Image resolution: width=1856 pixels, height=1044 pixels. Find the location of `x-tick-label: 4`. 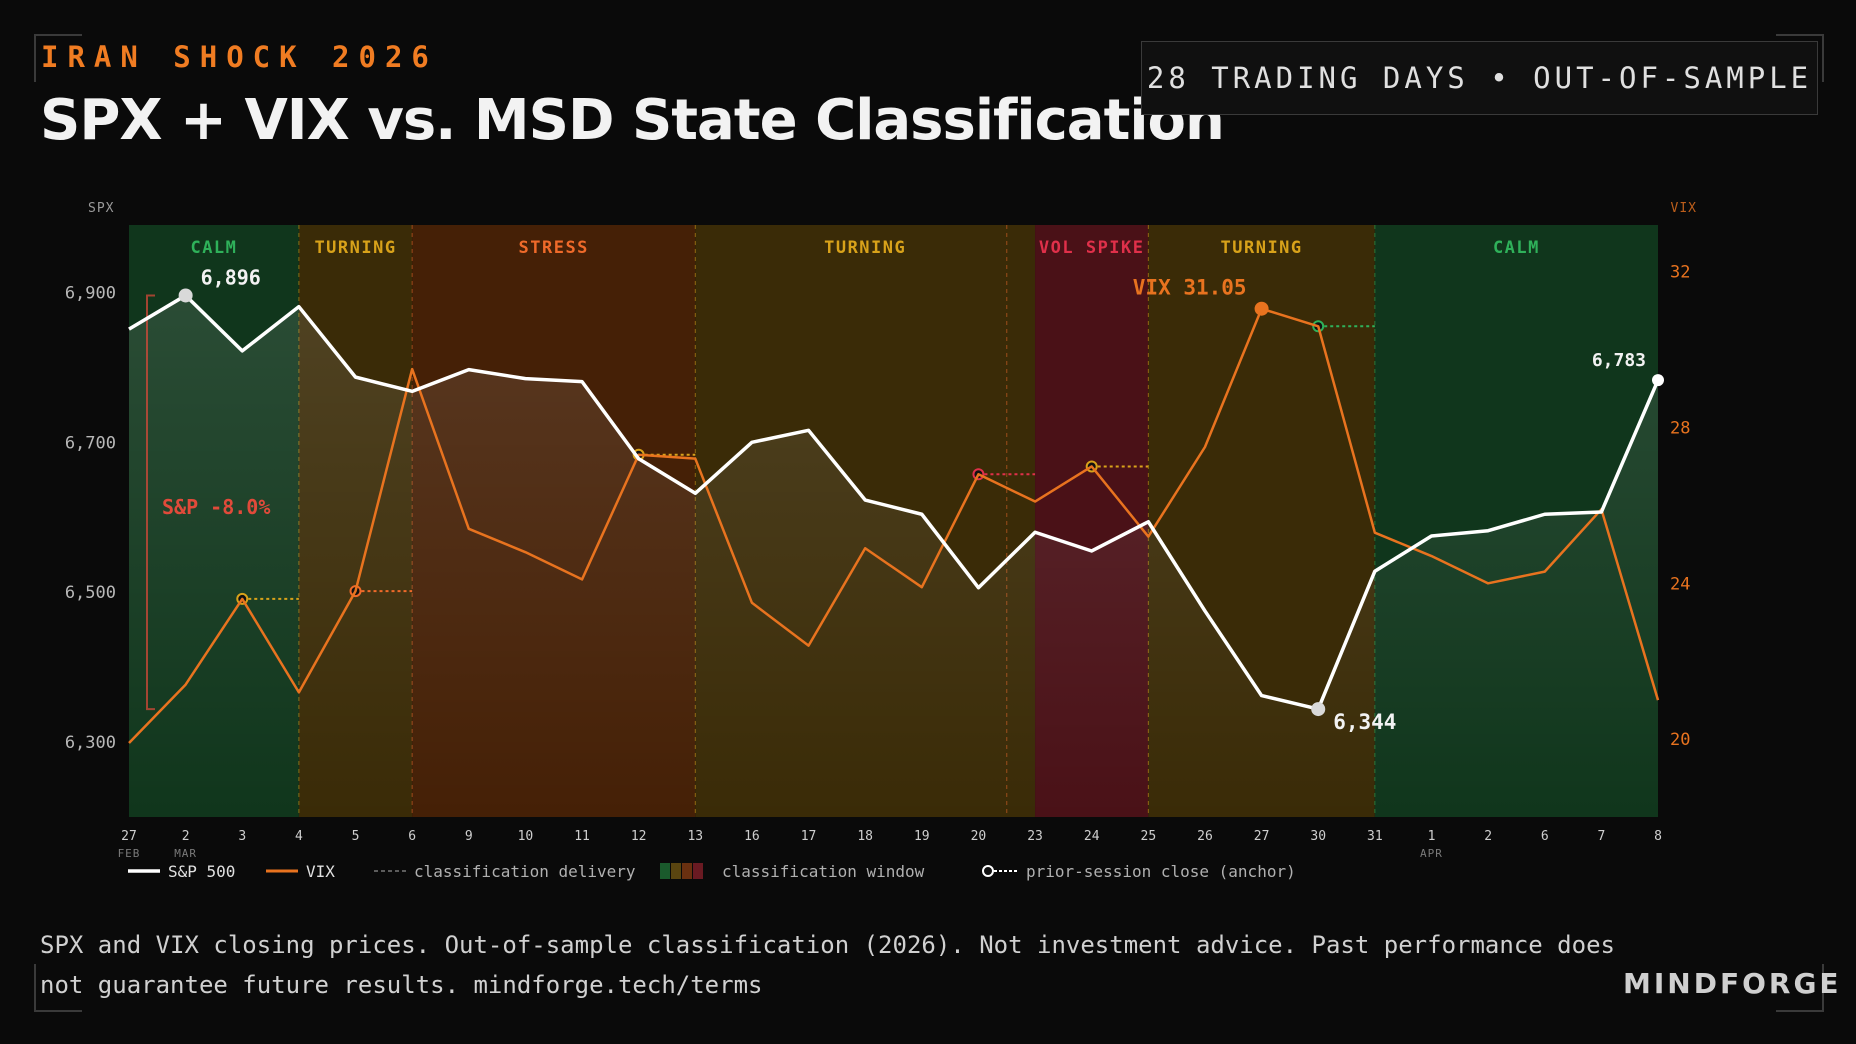

x-tick-label: 4 is located at coordinates (299, 836).